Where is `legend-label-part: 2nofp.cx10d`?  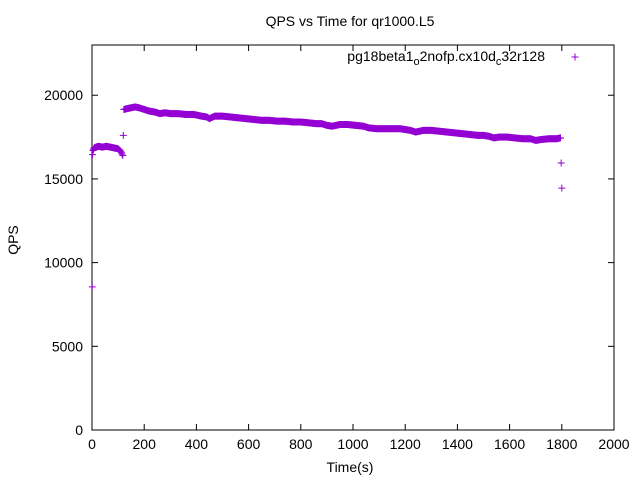 legend-label-part: 2nofp.cx10d is located at coordinates (458, 56).